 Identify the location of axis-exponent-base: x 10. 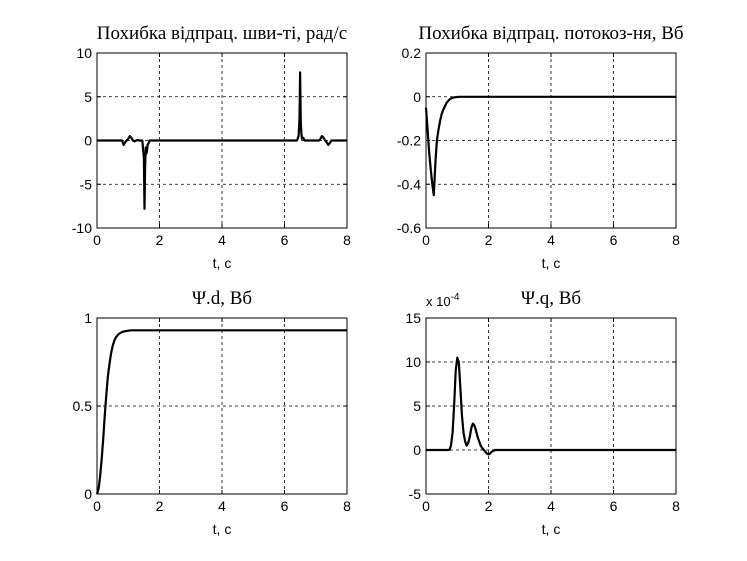
(438, 301).